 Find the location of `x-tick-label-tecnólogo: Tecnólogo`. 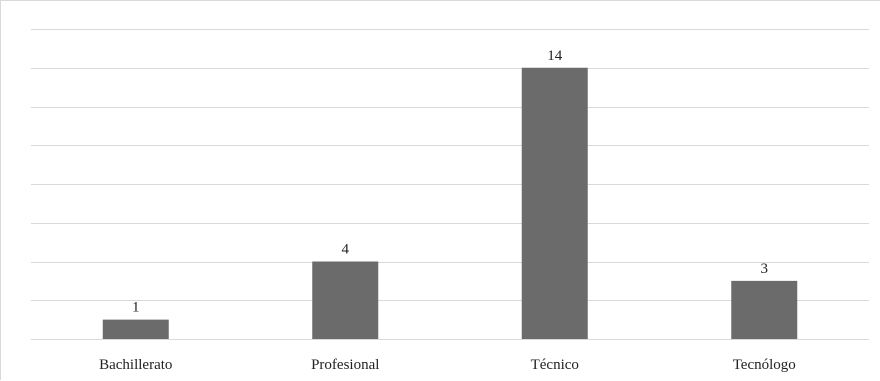

x-tick-label-tecnólogo: Tecnólogo is located at coordinates (764, 365).